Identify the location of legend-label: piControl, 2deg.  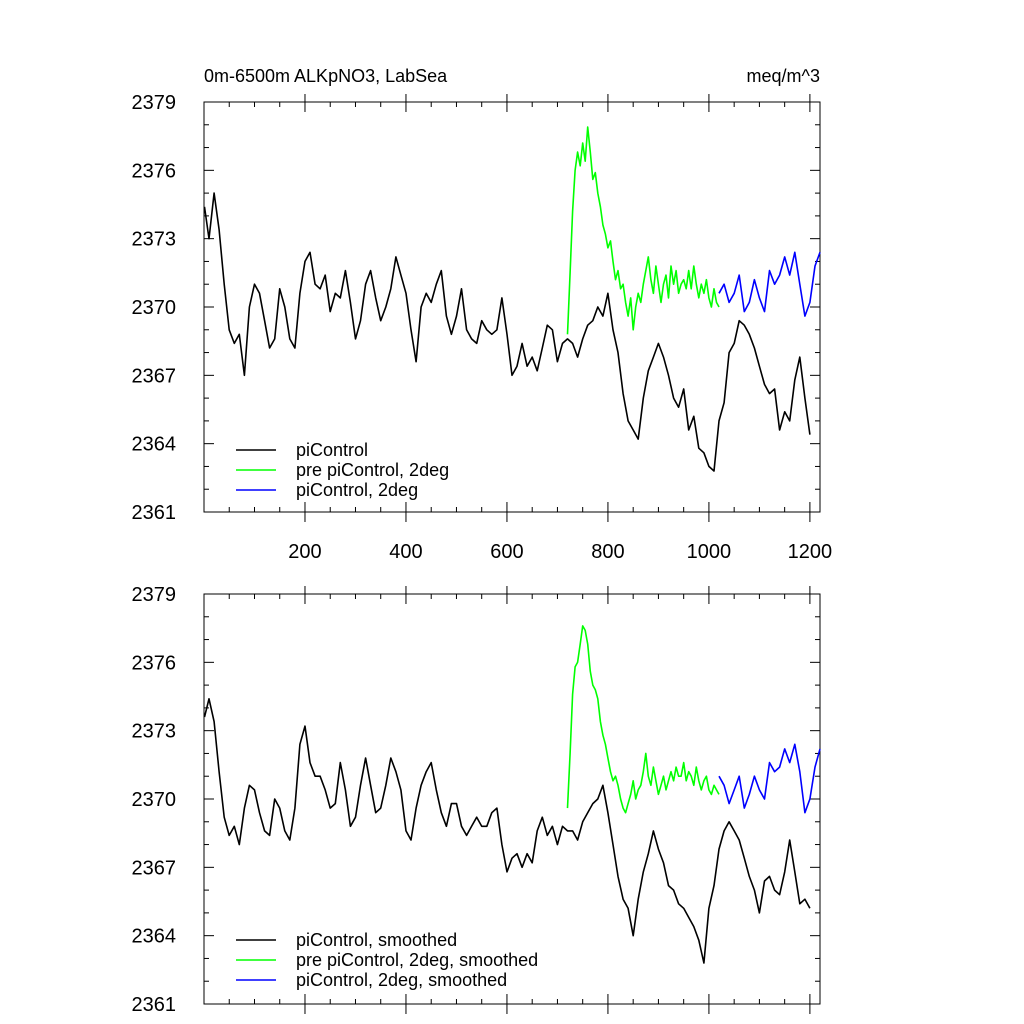
(357, 490).